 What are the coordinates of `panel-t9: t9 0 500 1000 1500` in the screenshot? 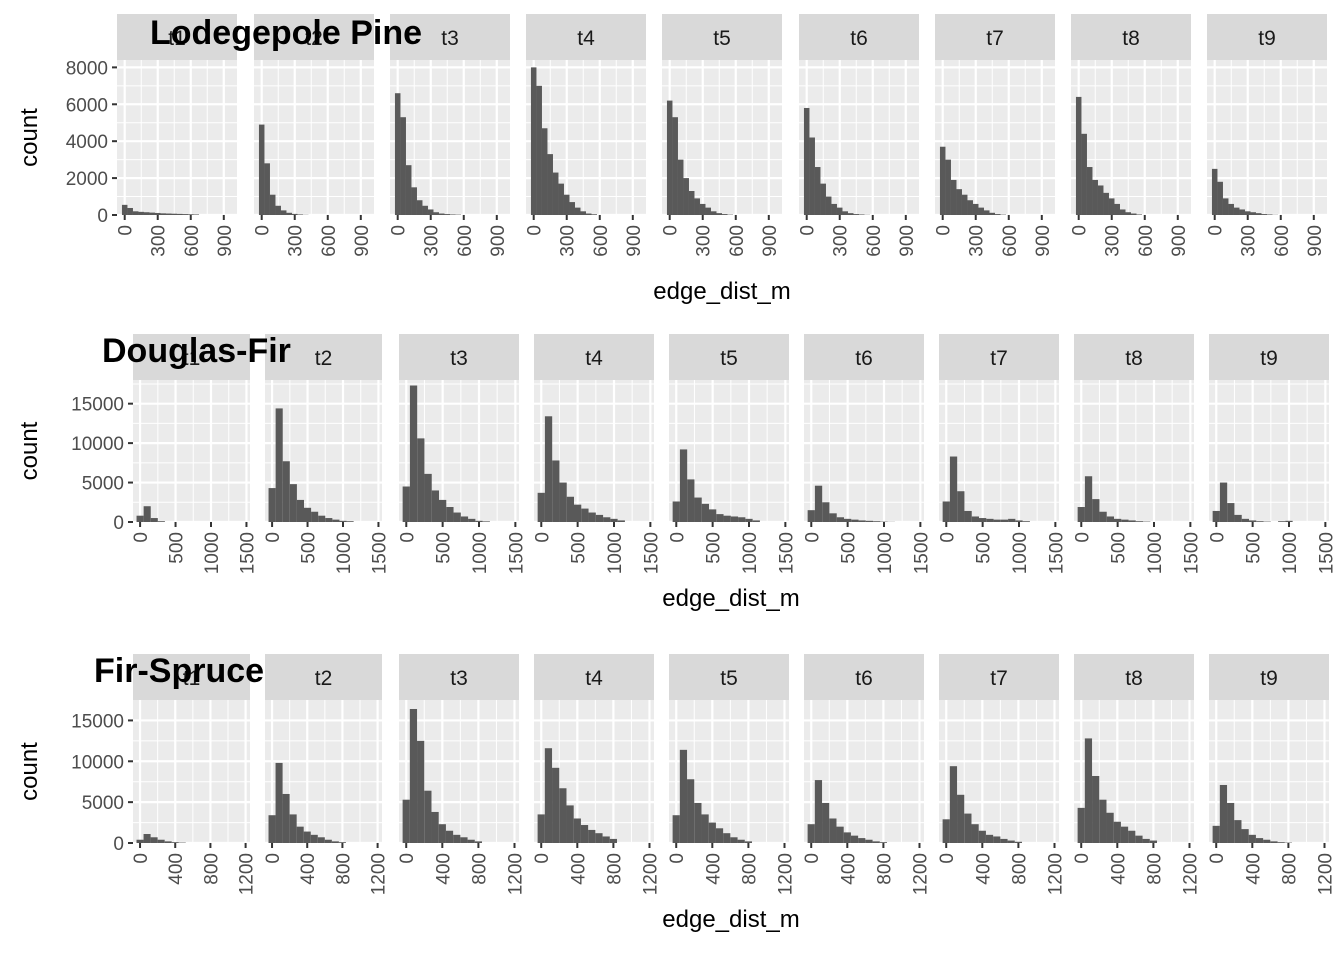 It's located at (1272, 454).